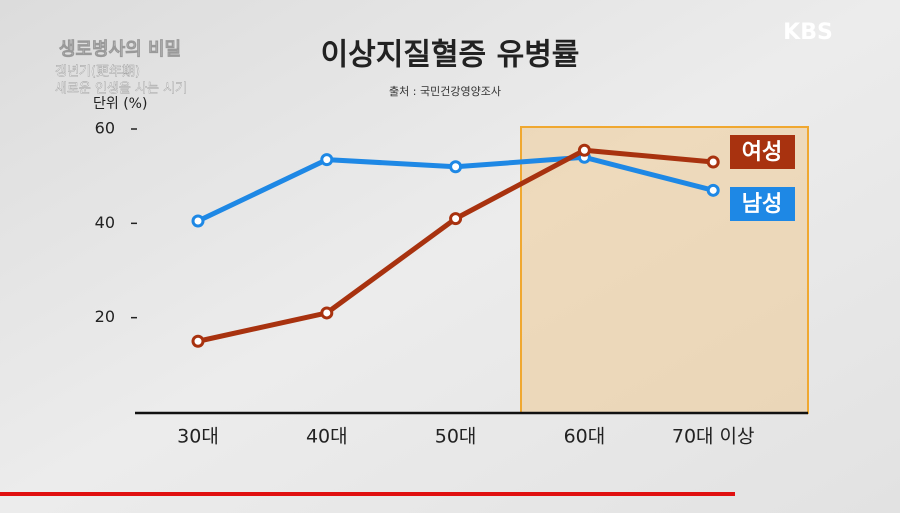 Image resolution: width=900 pixels, height=513 pixels. What do you see at coordinates (367, 494) in the screenshot?
I see `progress-bar` at bounding box center [367, 494].